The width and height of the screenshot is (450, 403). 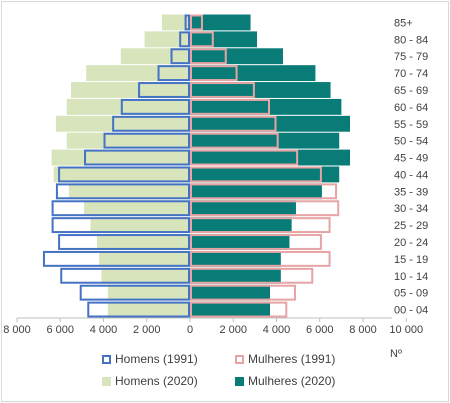 I want to click on age-label: 35 - 39, so click(x=411, y=192).